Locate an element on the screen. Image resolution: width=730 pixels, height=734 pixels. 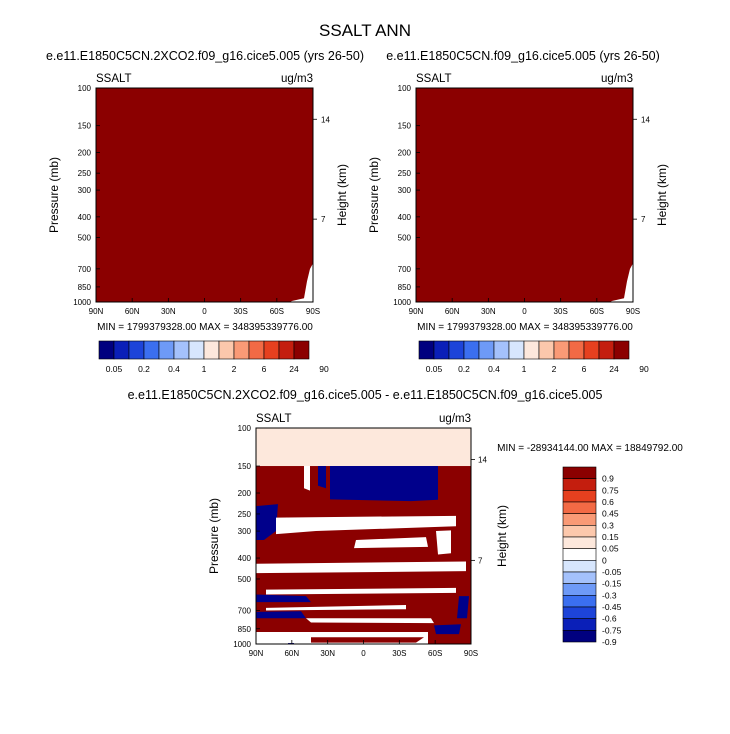
colorbar-label: 0.05 is located at coordinates (610, 549).